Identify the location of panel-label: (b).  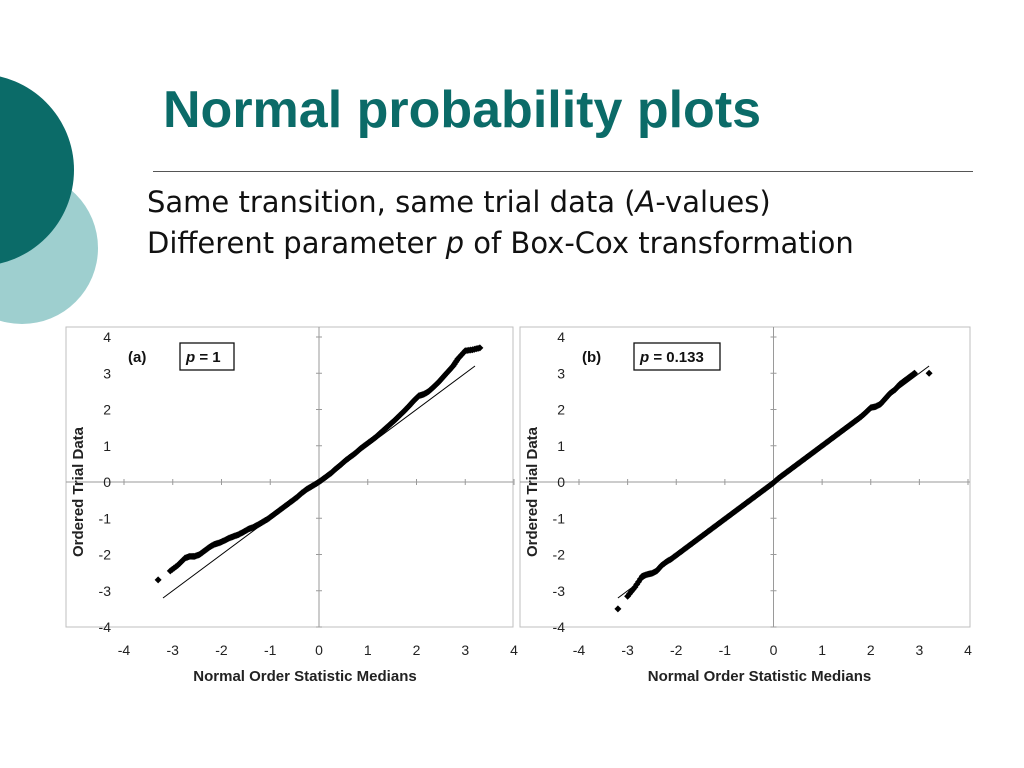
(591, 357).